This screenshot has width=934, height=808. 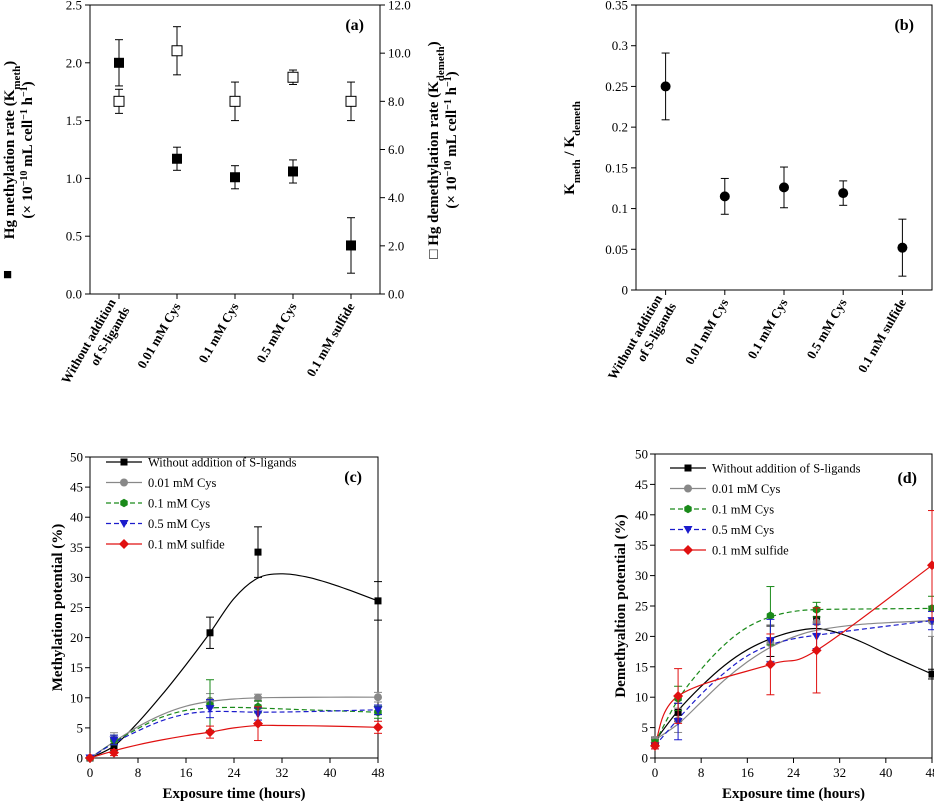 I want to click on y2-tick-label: 6.0, so click(x=396, y=149).